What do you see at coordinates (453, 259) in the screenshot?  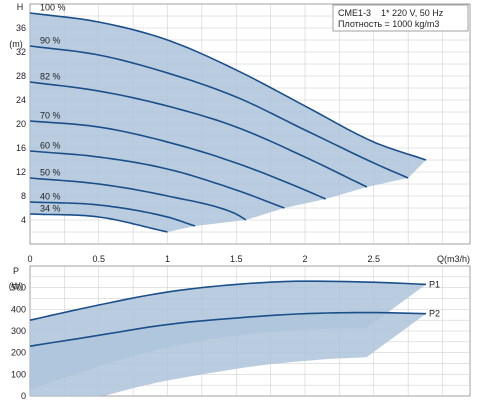 I see `flow-axis-label: Q(m3/h)` at bounding box center [453, 259].